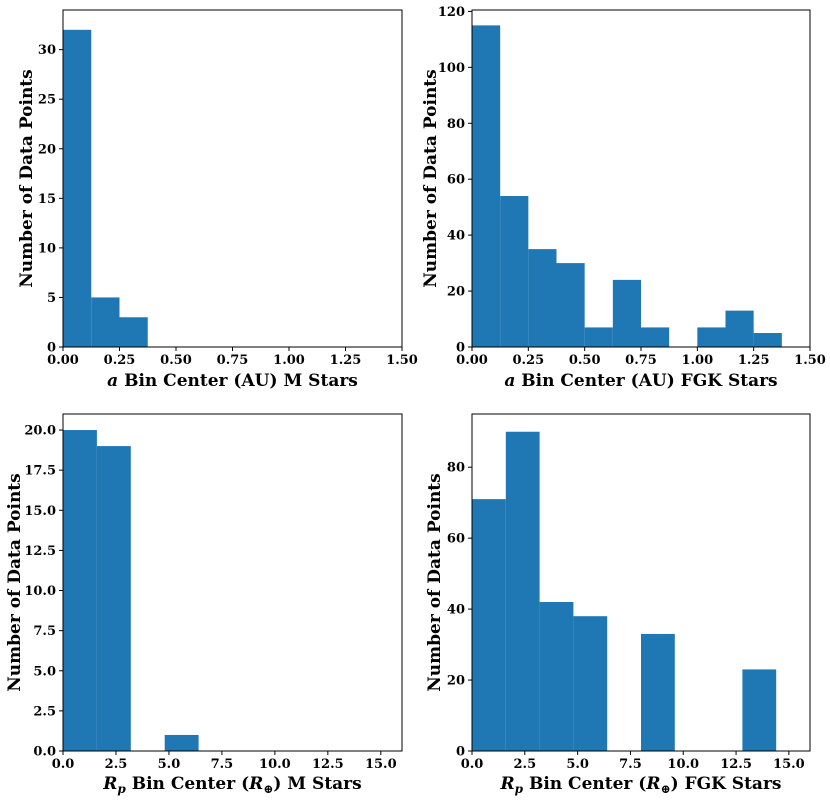 The image size is (830, 800). Describe the element at coordinates (40, 591) in the screenshot. I see `y-tick-label: 10.0` at that location.